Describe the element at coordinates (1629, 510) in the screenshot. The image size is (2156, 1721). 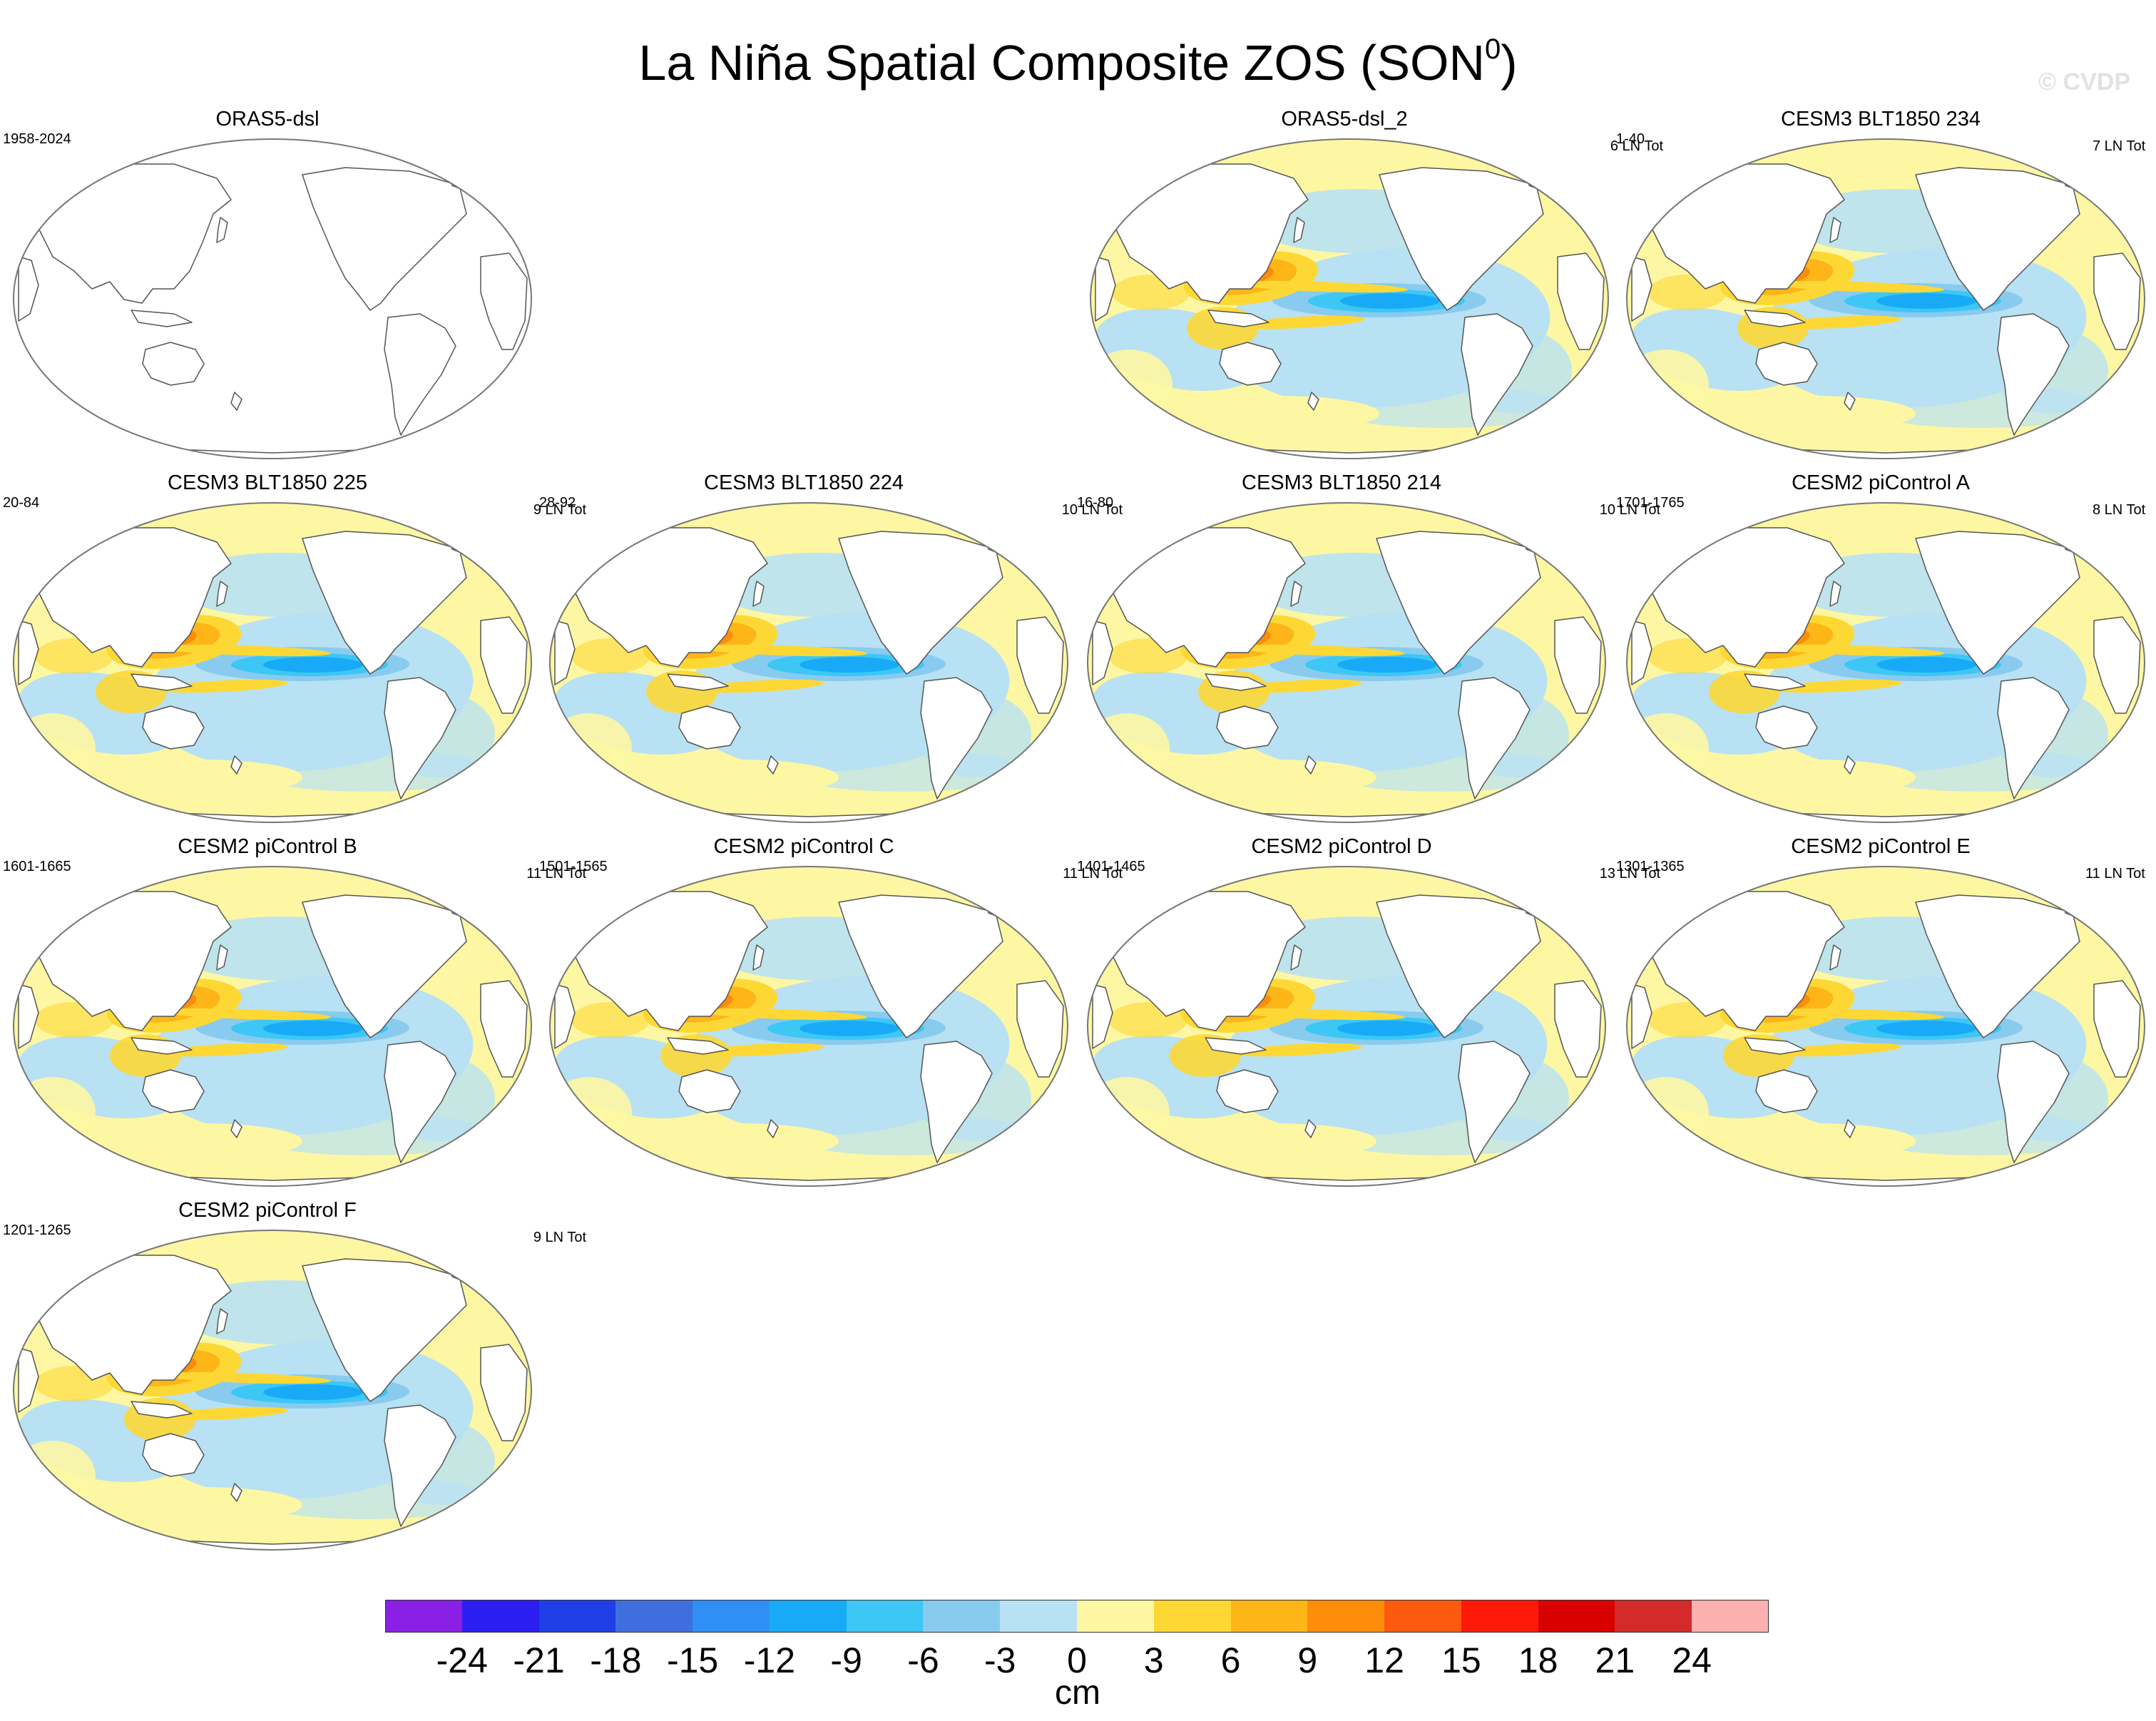
I see `panel-count-label: 10 LN Tot` at that location.